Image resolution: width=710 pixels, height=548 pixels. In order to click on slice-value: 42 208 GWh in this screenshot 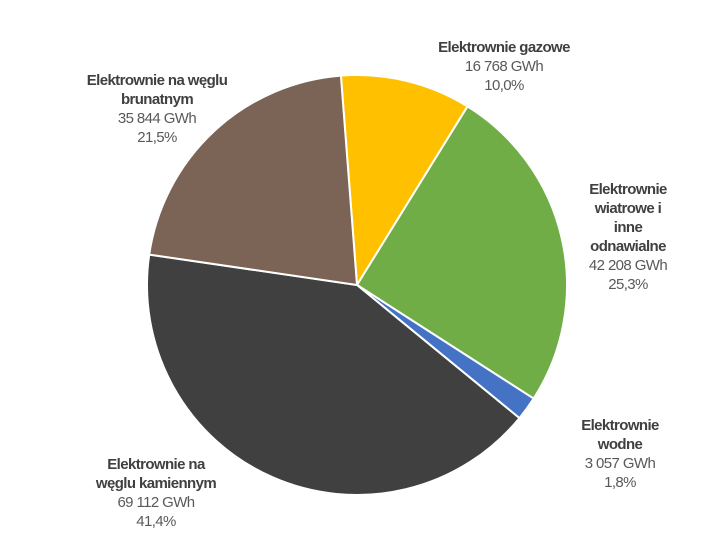, I will do `click(628, 265)`.